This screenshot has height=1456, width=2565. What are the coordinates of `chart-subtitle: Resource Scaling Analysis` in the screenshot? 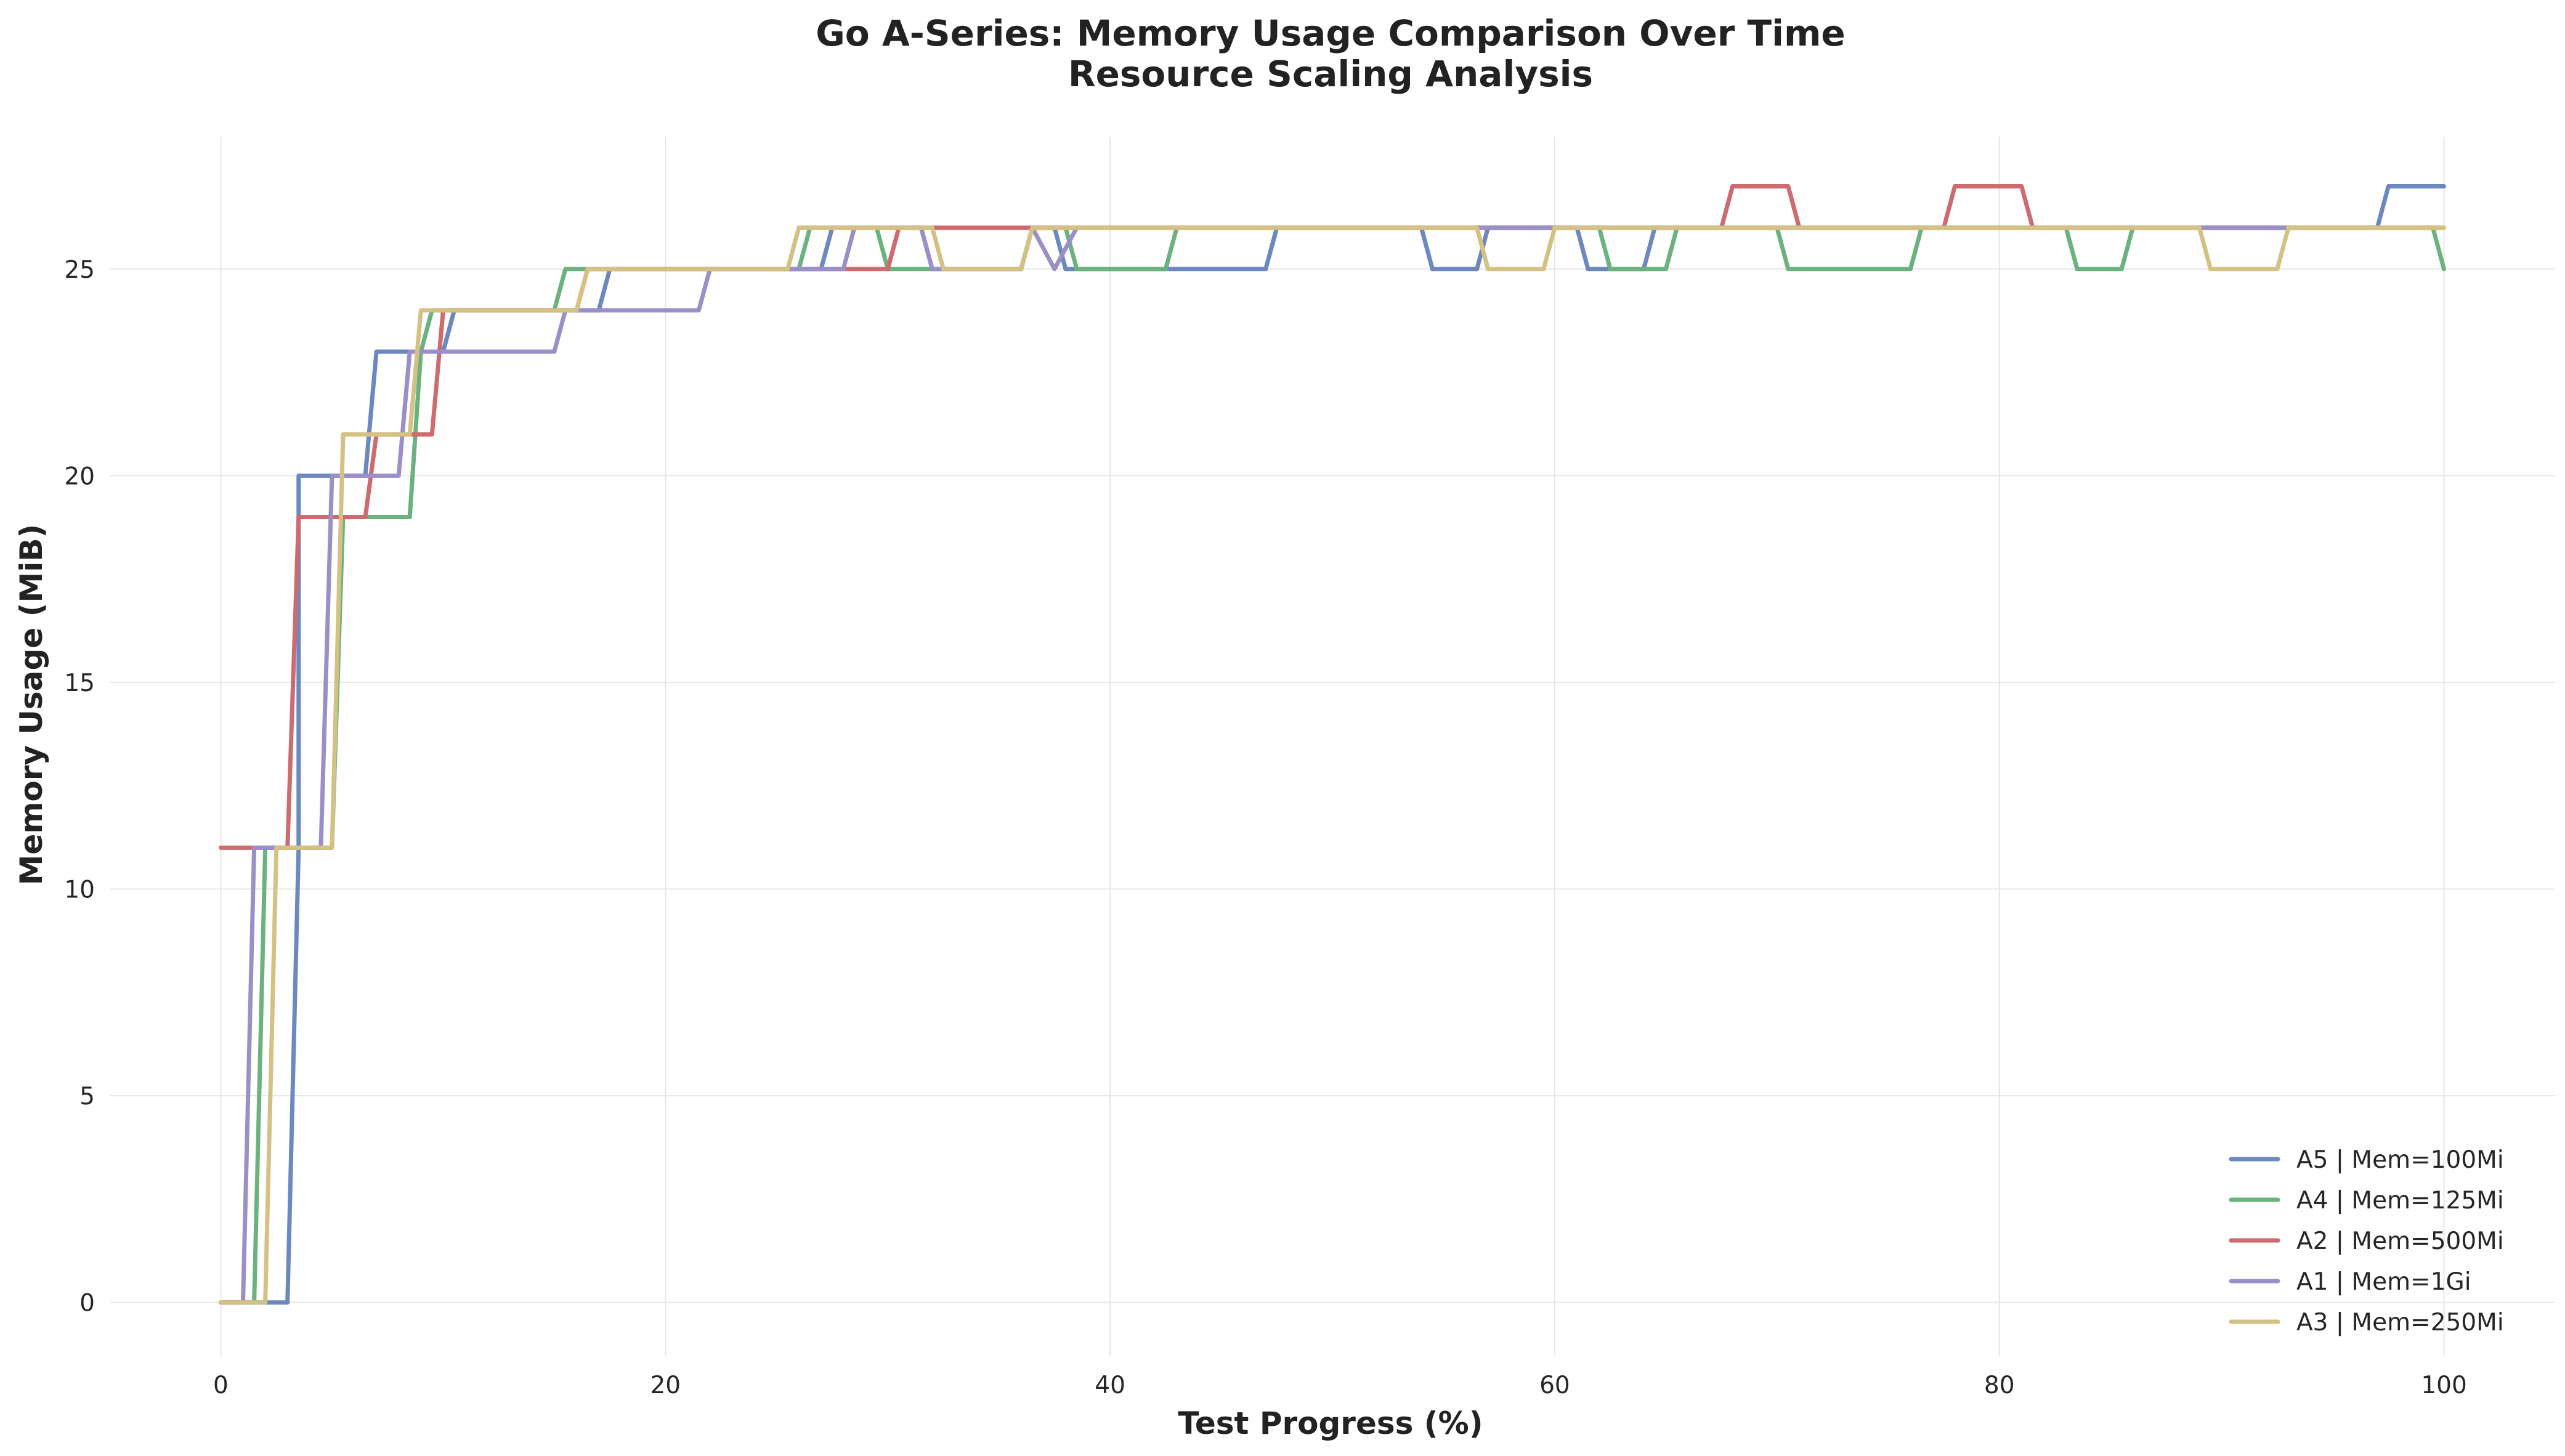 It's located at (1330, 74).